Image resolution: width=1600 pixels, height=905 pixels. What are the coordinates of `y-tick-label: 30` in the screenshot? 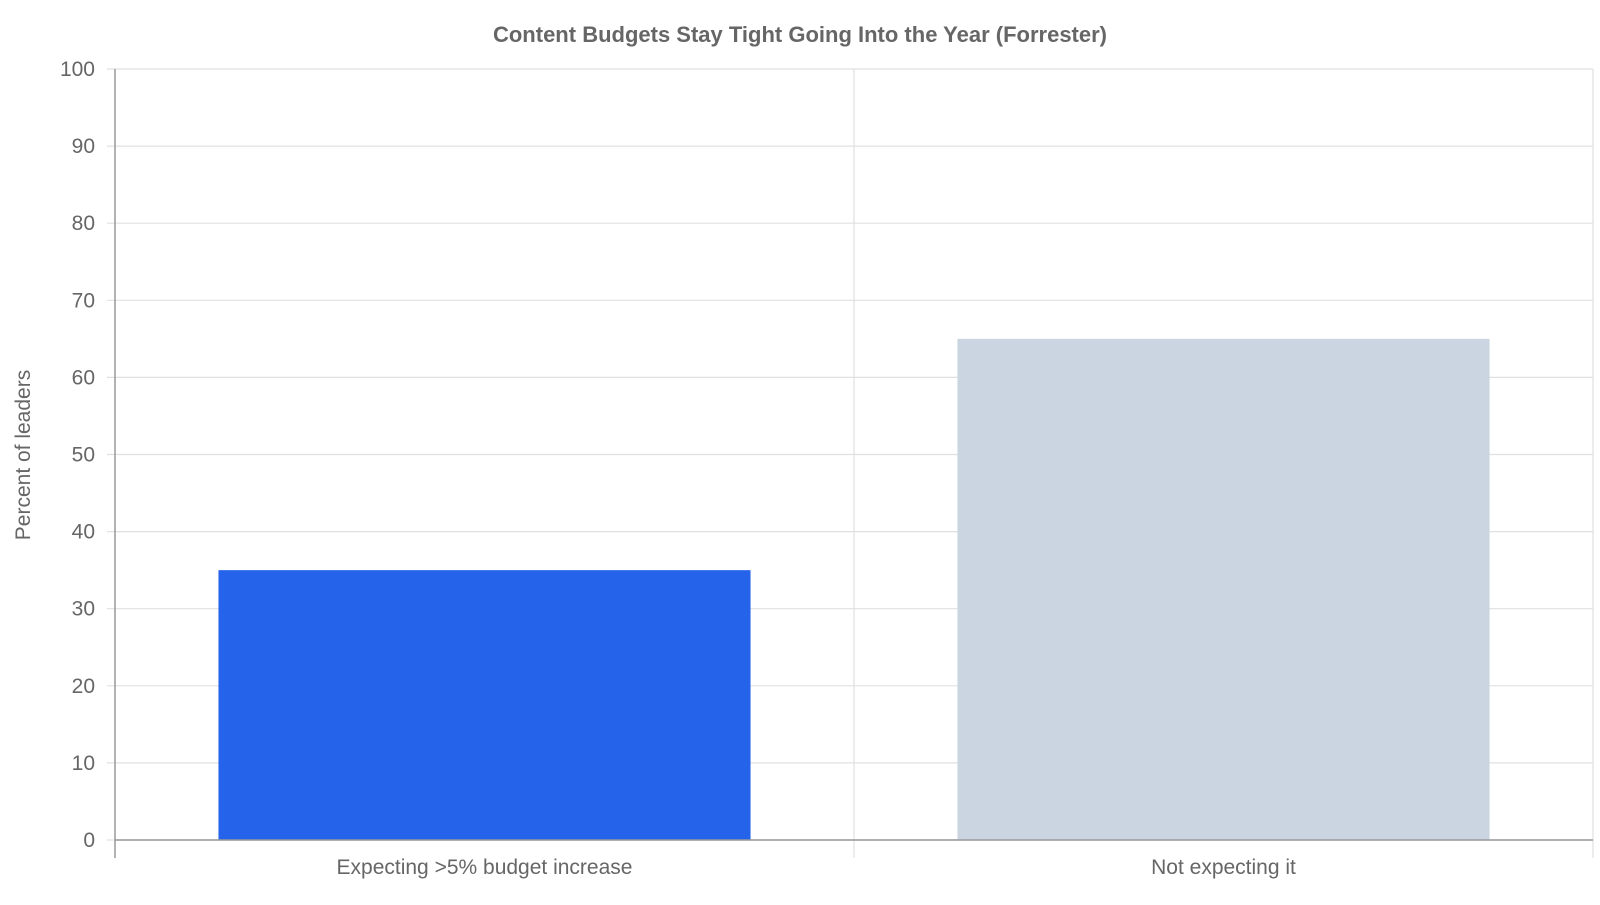 It's located at (83, 609).